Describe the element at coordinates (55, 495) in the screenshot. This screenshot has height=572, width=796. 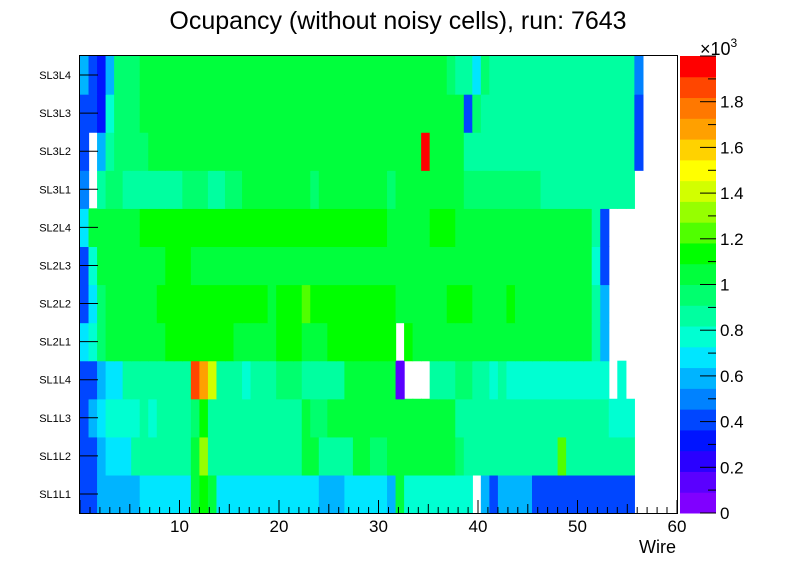
I see `y-tick-label: SL1L1` at that location.